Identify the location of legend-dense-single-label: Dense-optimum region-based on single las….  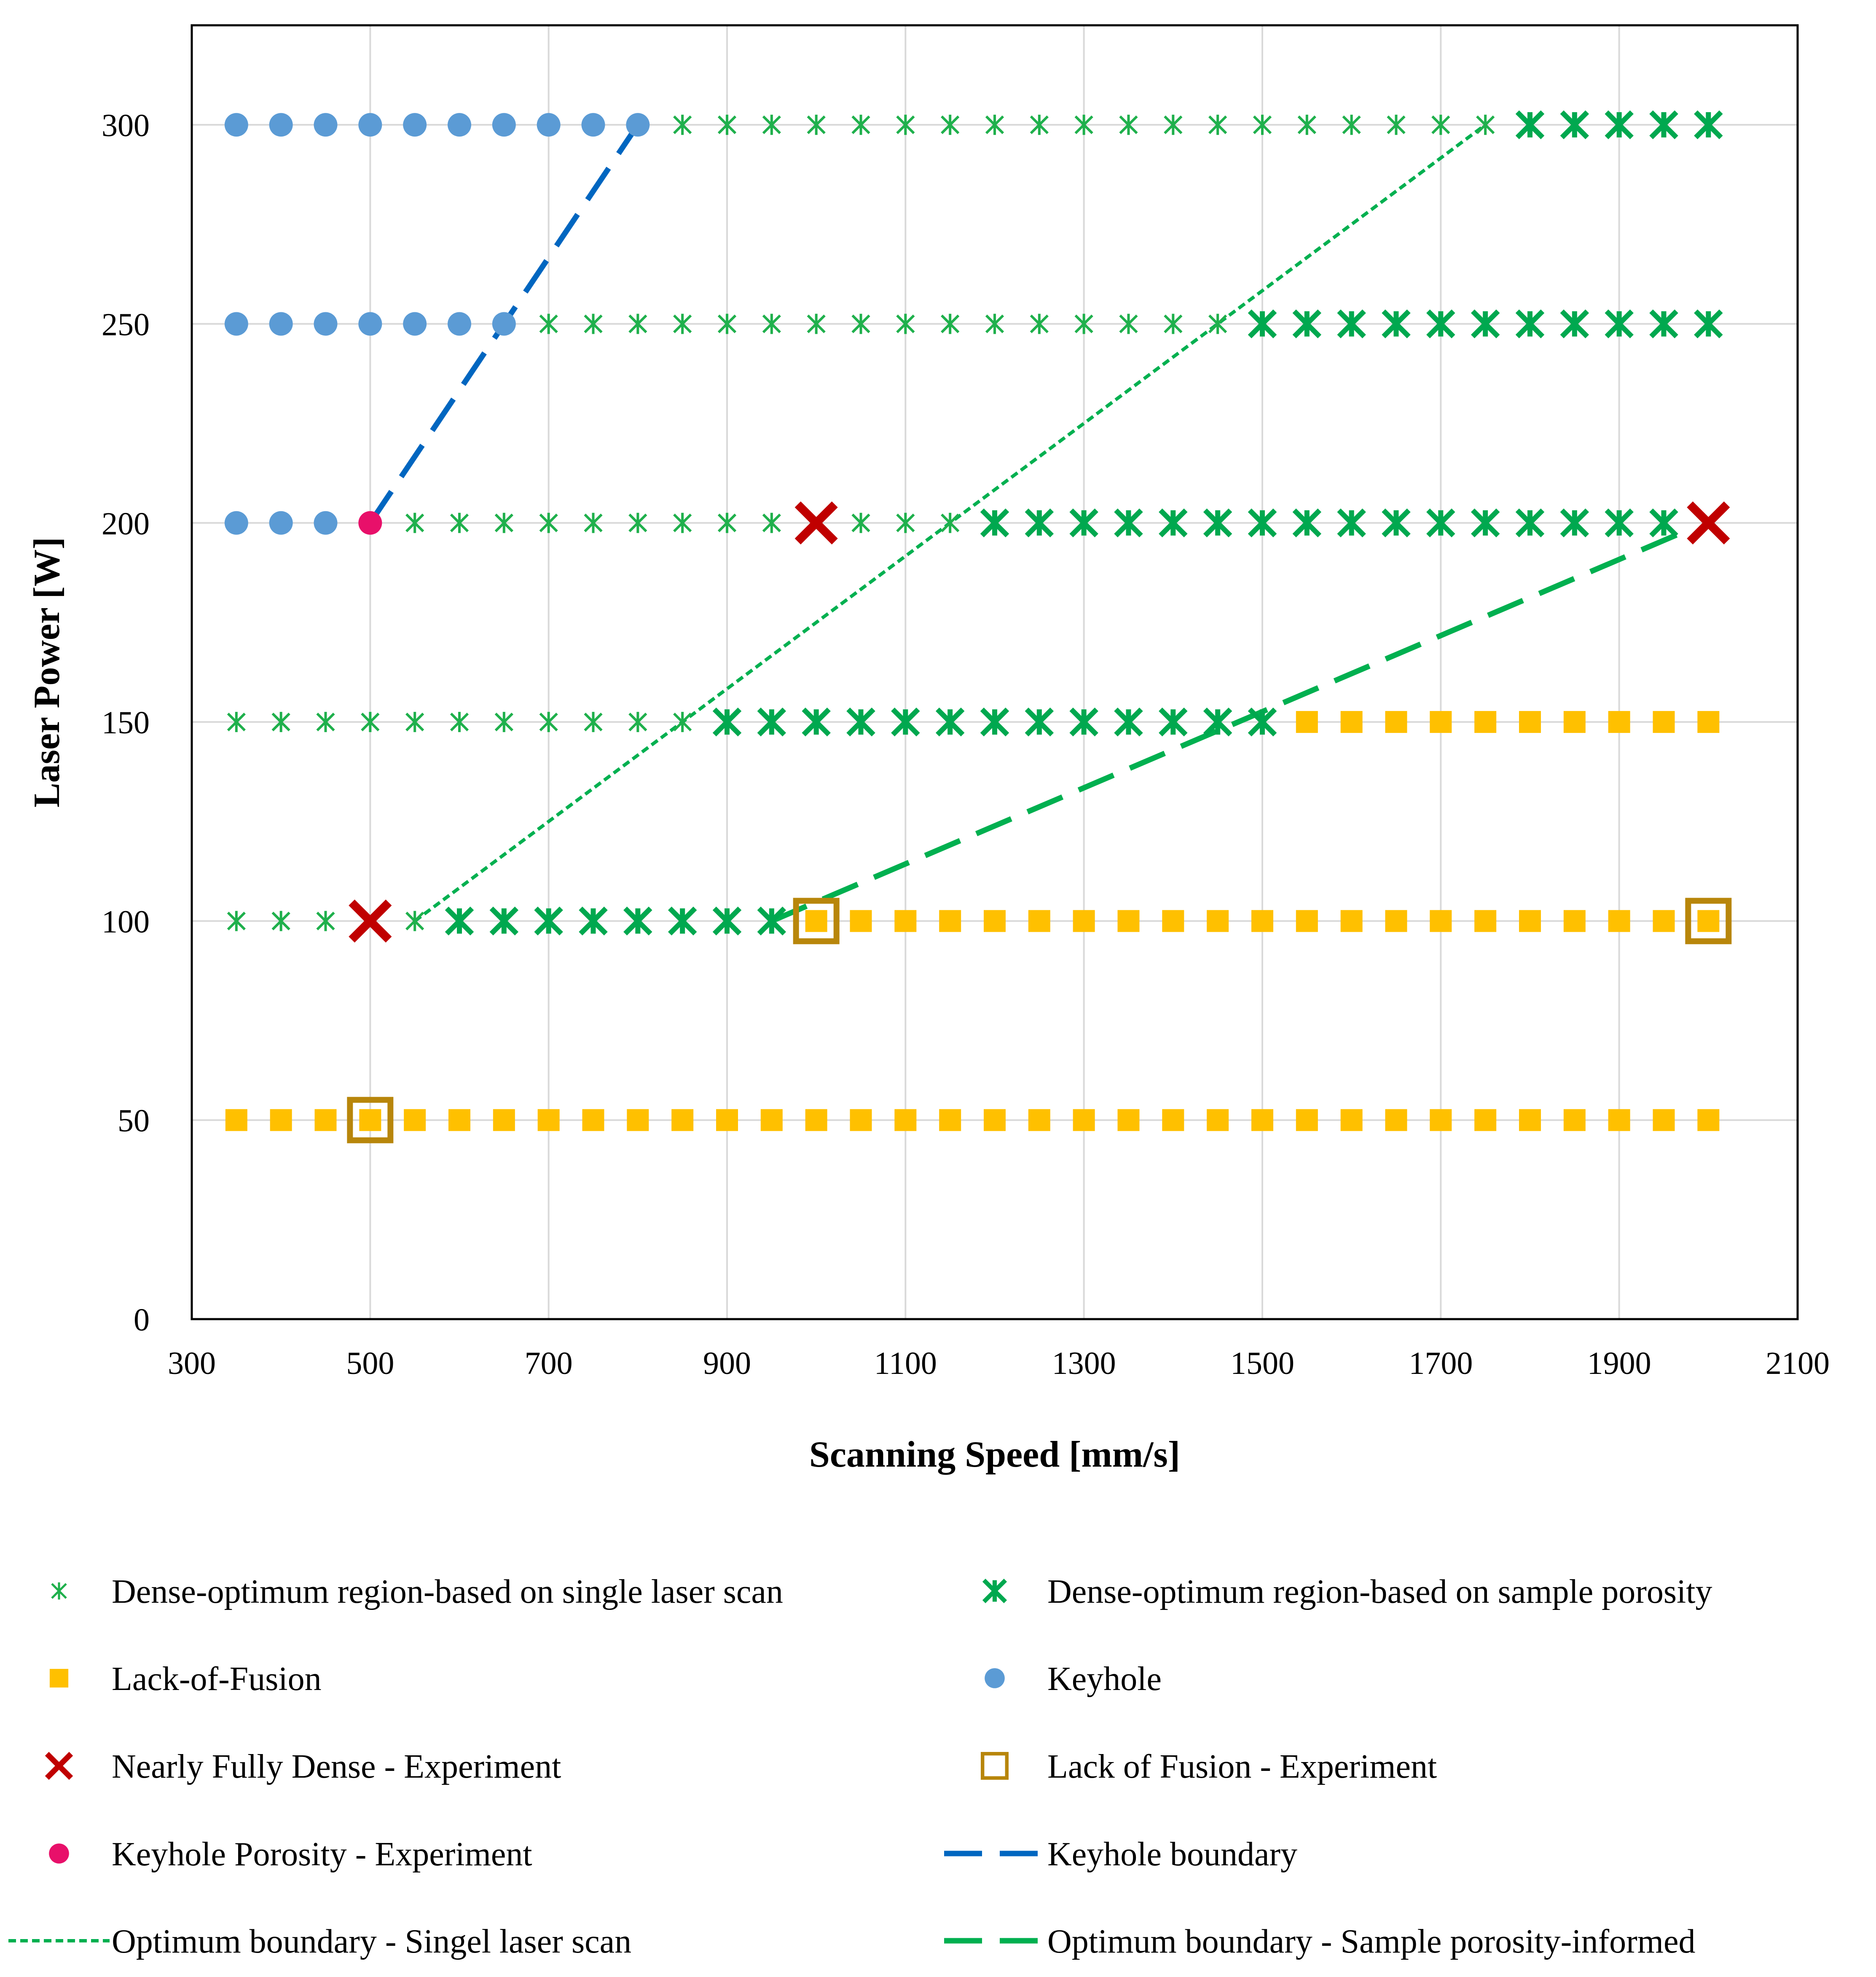
(447, 1591).